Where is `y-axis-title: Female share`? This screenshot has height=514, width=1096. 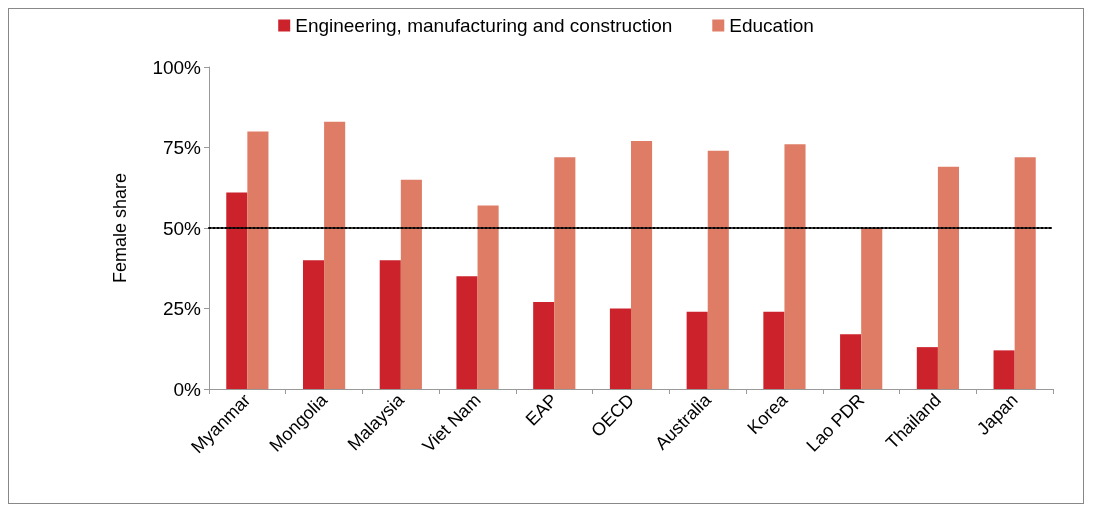 y-axis-title: Female share is located at coordinates (120, 228).